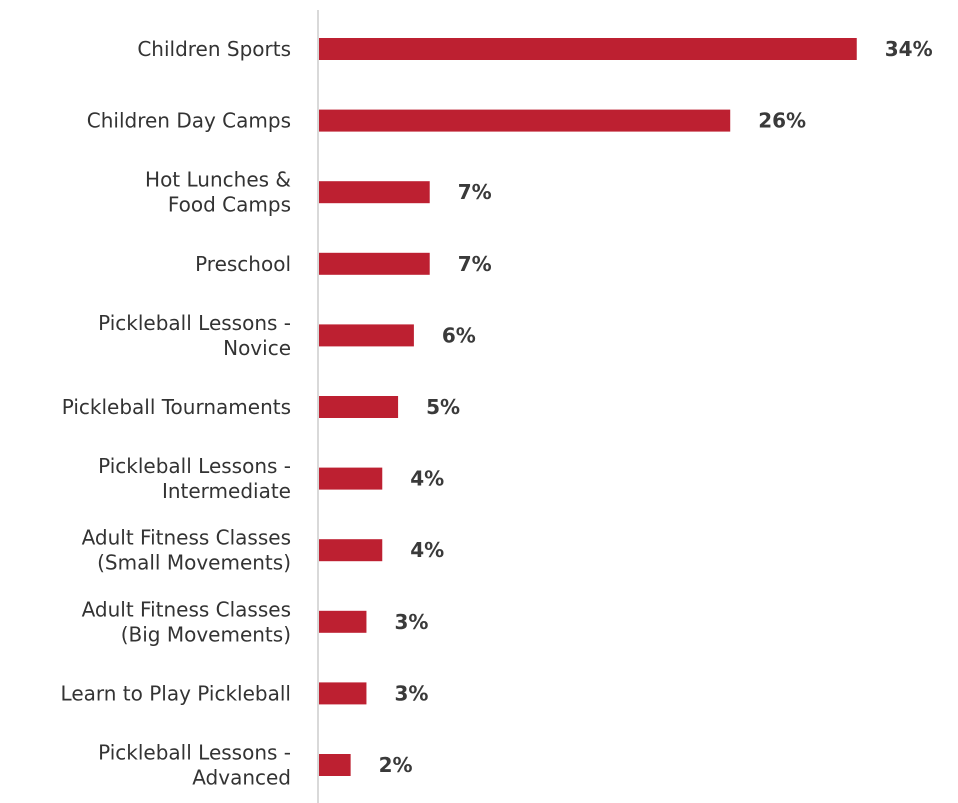  What do you see at coordinates (459, 335) in the screenshot?
I see `data-label: 6%` at bounding box center [459, 335].